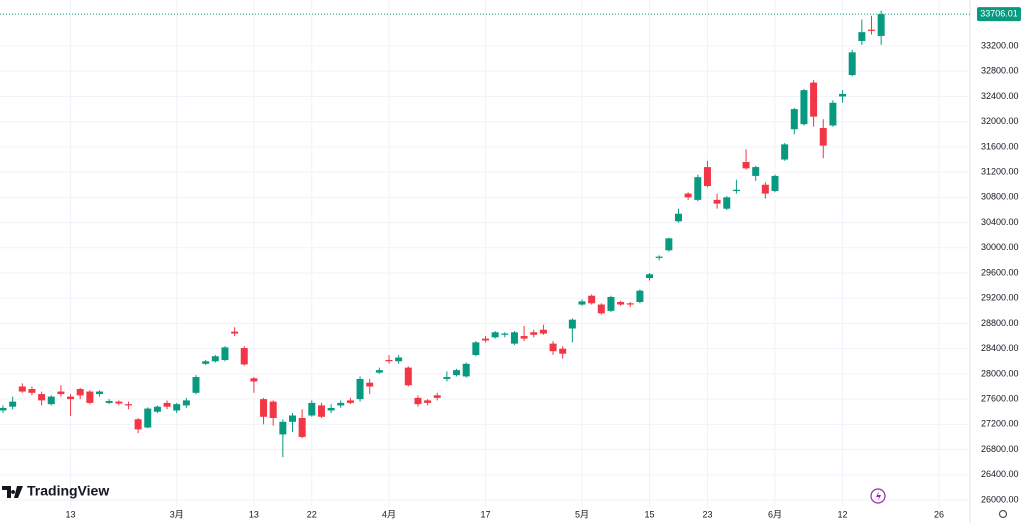 This screenshot has height=523, width=1024. Describe the element at coordinates (843, 514) in the screenshot. I see `x-tick-label: 12` at that location.